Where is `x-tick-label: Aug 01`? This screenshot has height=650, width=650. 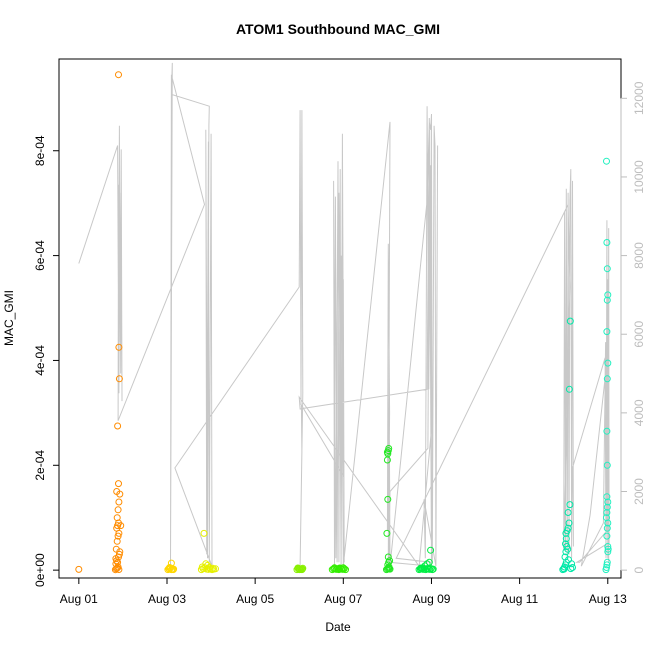
x-tick-label: Aug 01 is located at coordinates (79, 599).